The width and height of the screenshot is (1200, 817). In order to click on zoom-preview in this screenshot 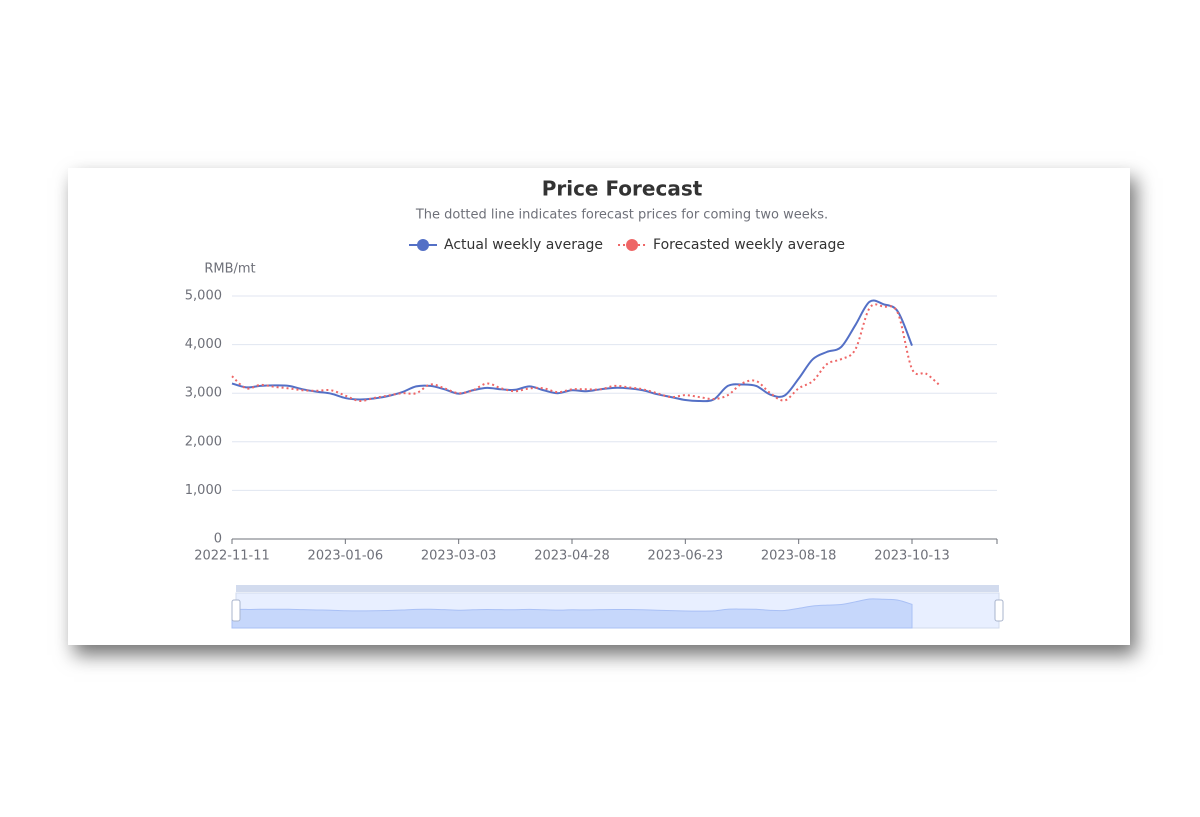, I will do `click(572, 613)`.